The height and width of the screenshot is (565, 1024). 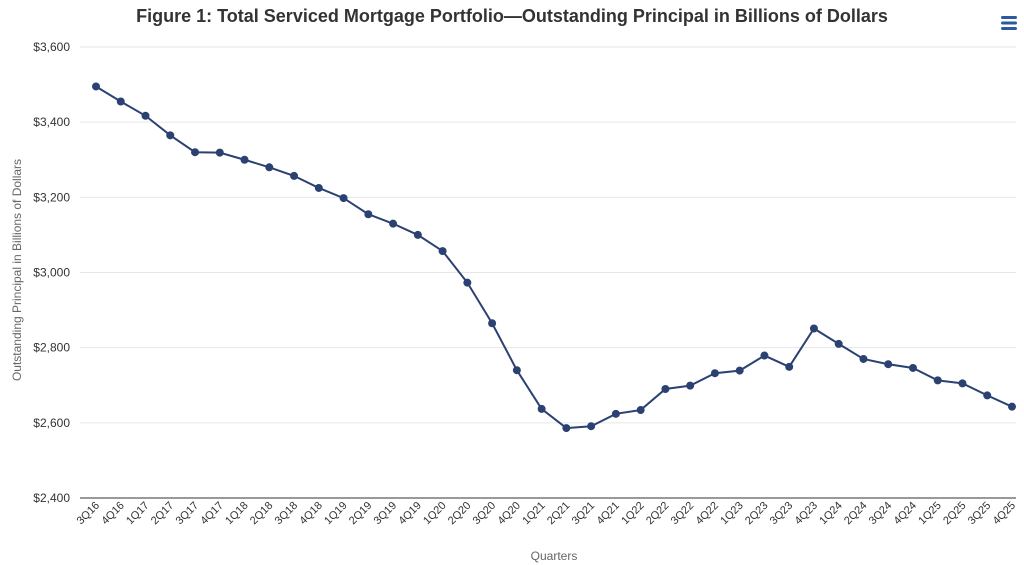 I want to click on x-tick-label: 2Q23, so click(x=757, y=514).